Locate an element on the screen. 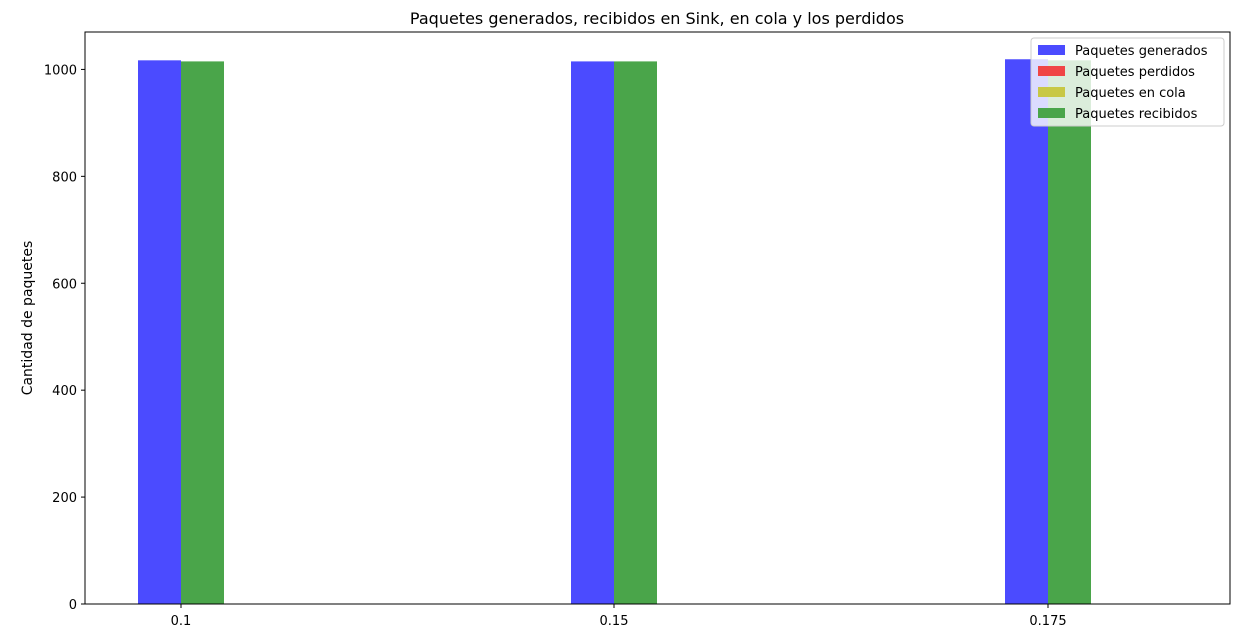  y-tick-label: 600 is located at coordinates (64, 284).